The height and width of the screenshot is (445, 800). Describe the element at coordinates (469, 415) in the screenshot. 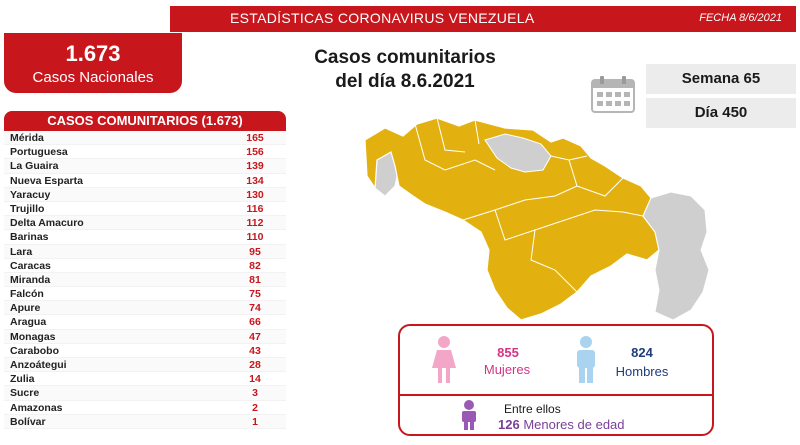

I see `child-icon` at that location.